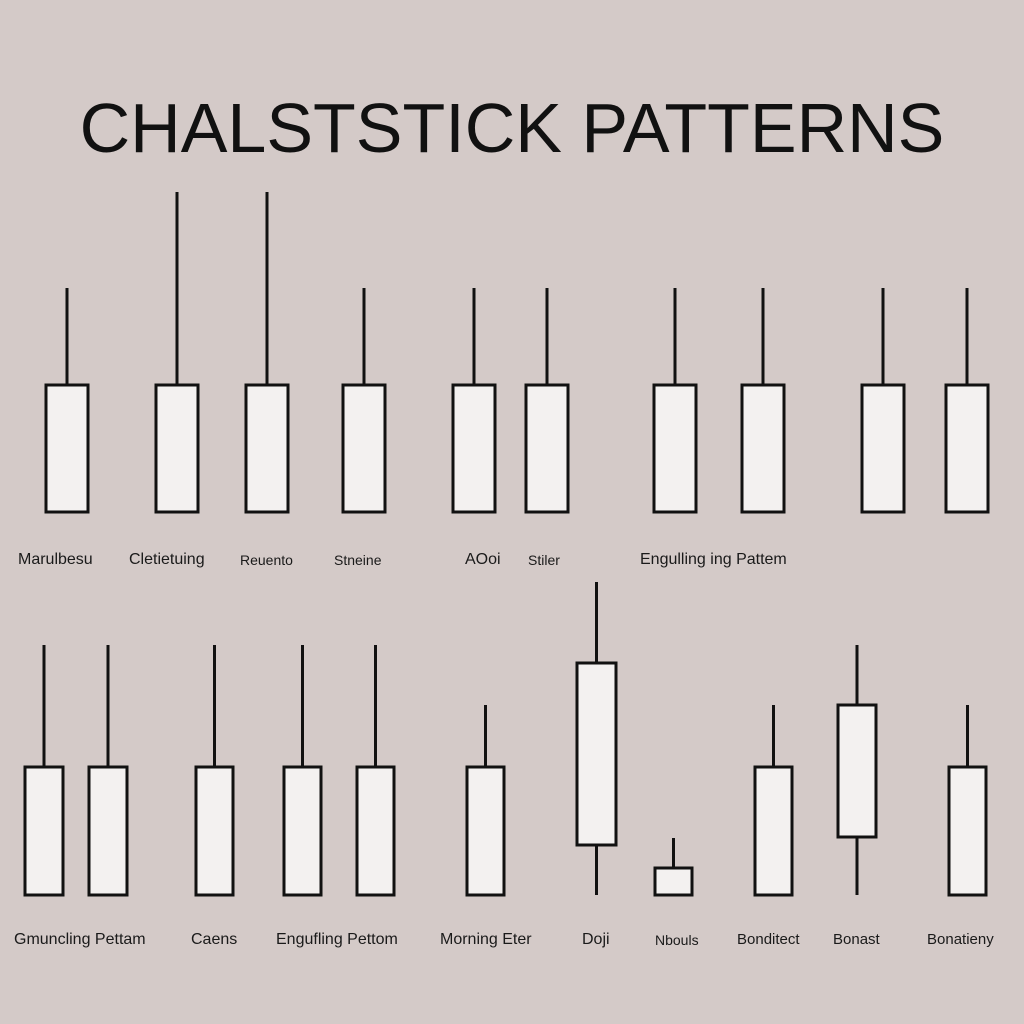  What do you see at coordinates (486, 939) in the screenshot?
I see `row2-label-4: Morning Eter` at bounding box center [486, 939].